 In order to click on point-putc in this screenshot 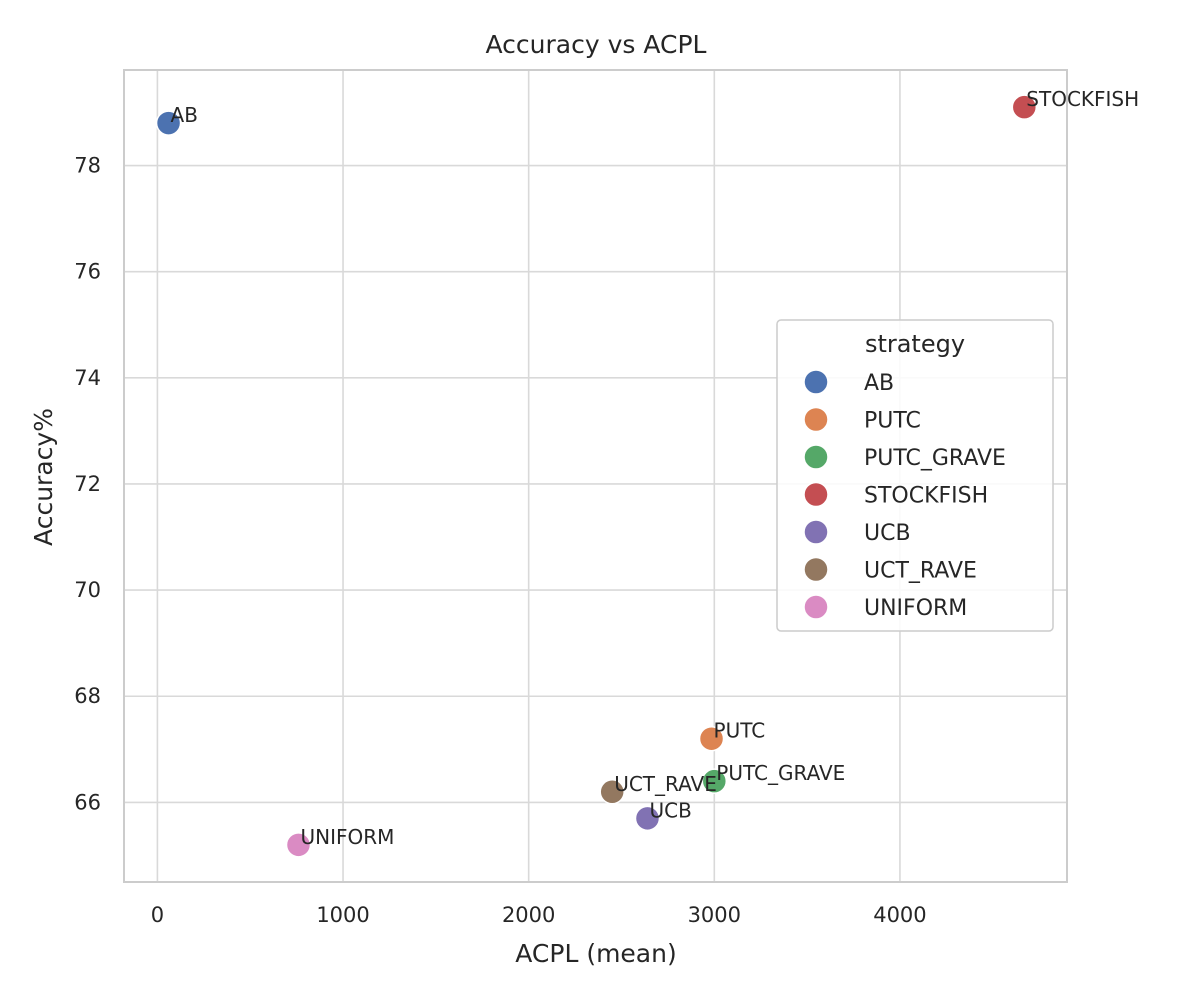, I will do `click(711, 738)`.